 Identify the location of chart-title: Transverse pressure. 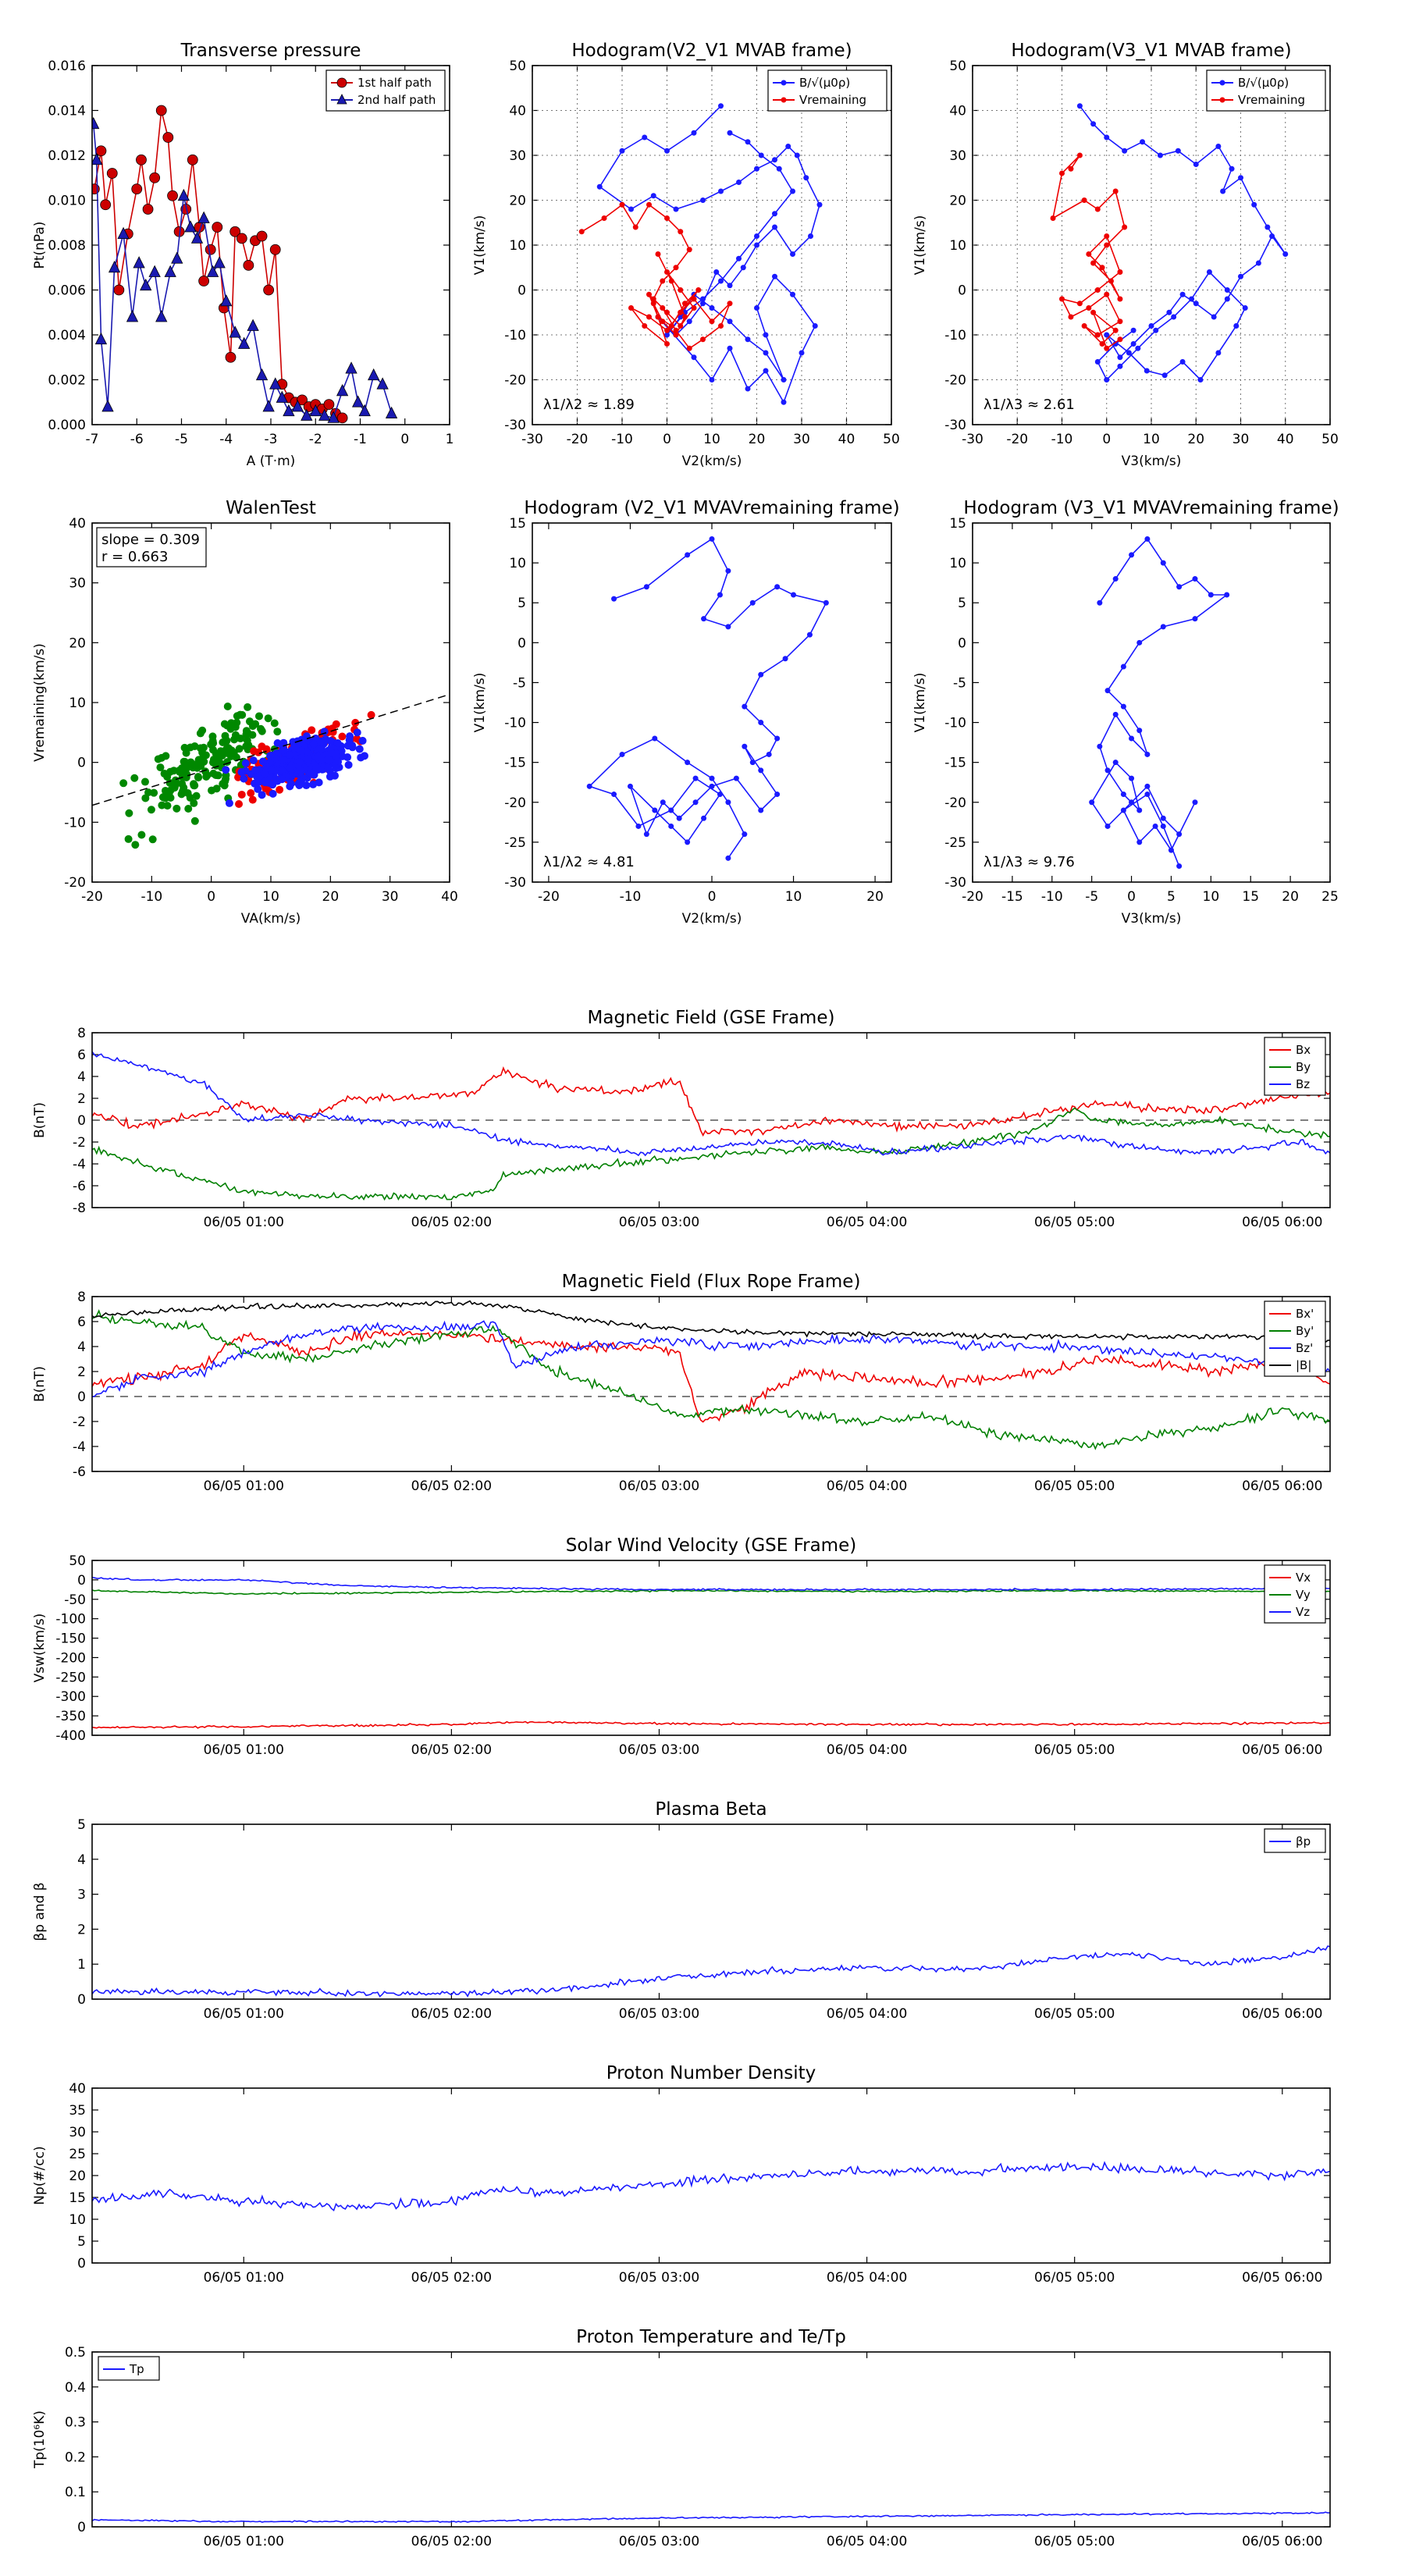
(270, 51).